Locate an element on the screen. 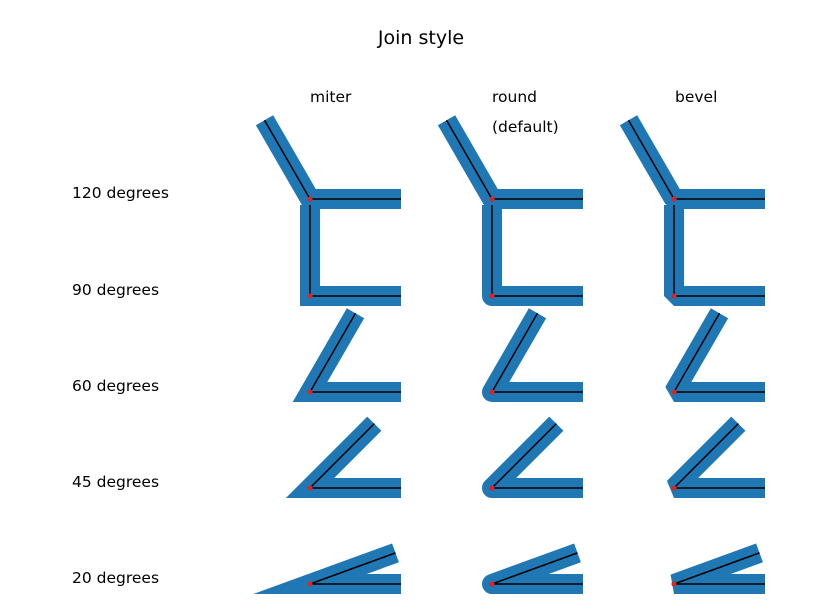 Image resolution: width=820 pixels, height=616 pixels. row-label-60: 60 degrees is located at coordinates (115, 386).